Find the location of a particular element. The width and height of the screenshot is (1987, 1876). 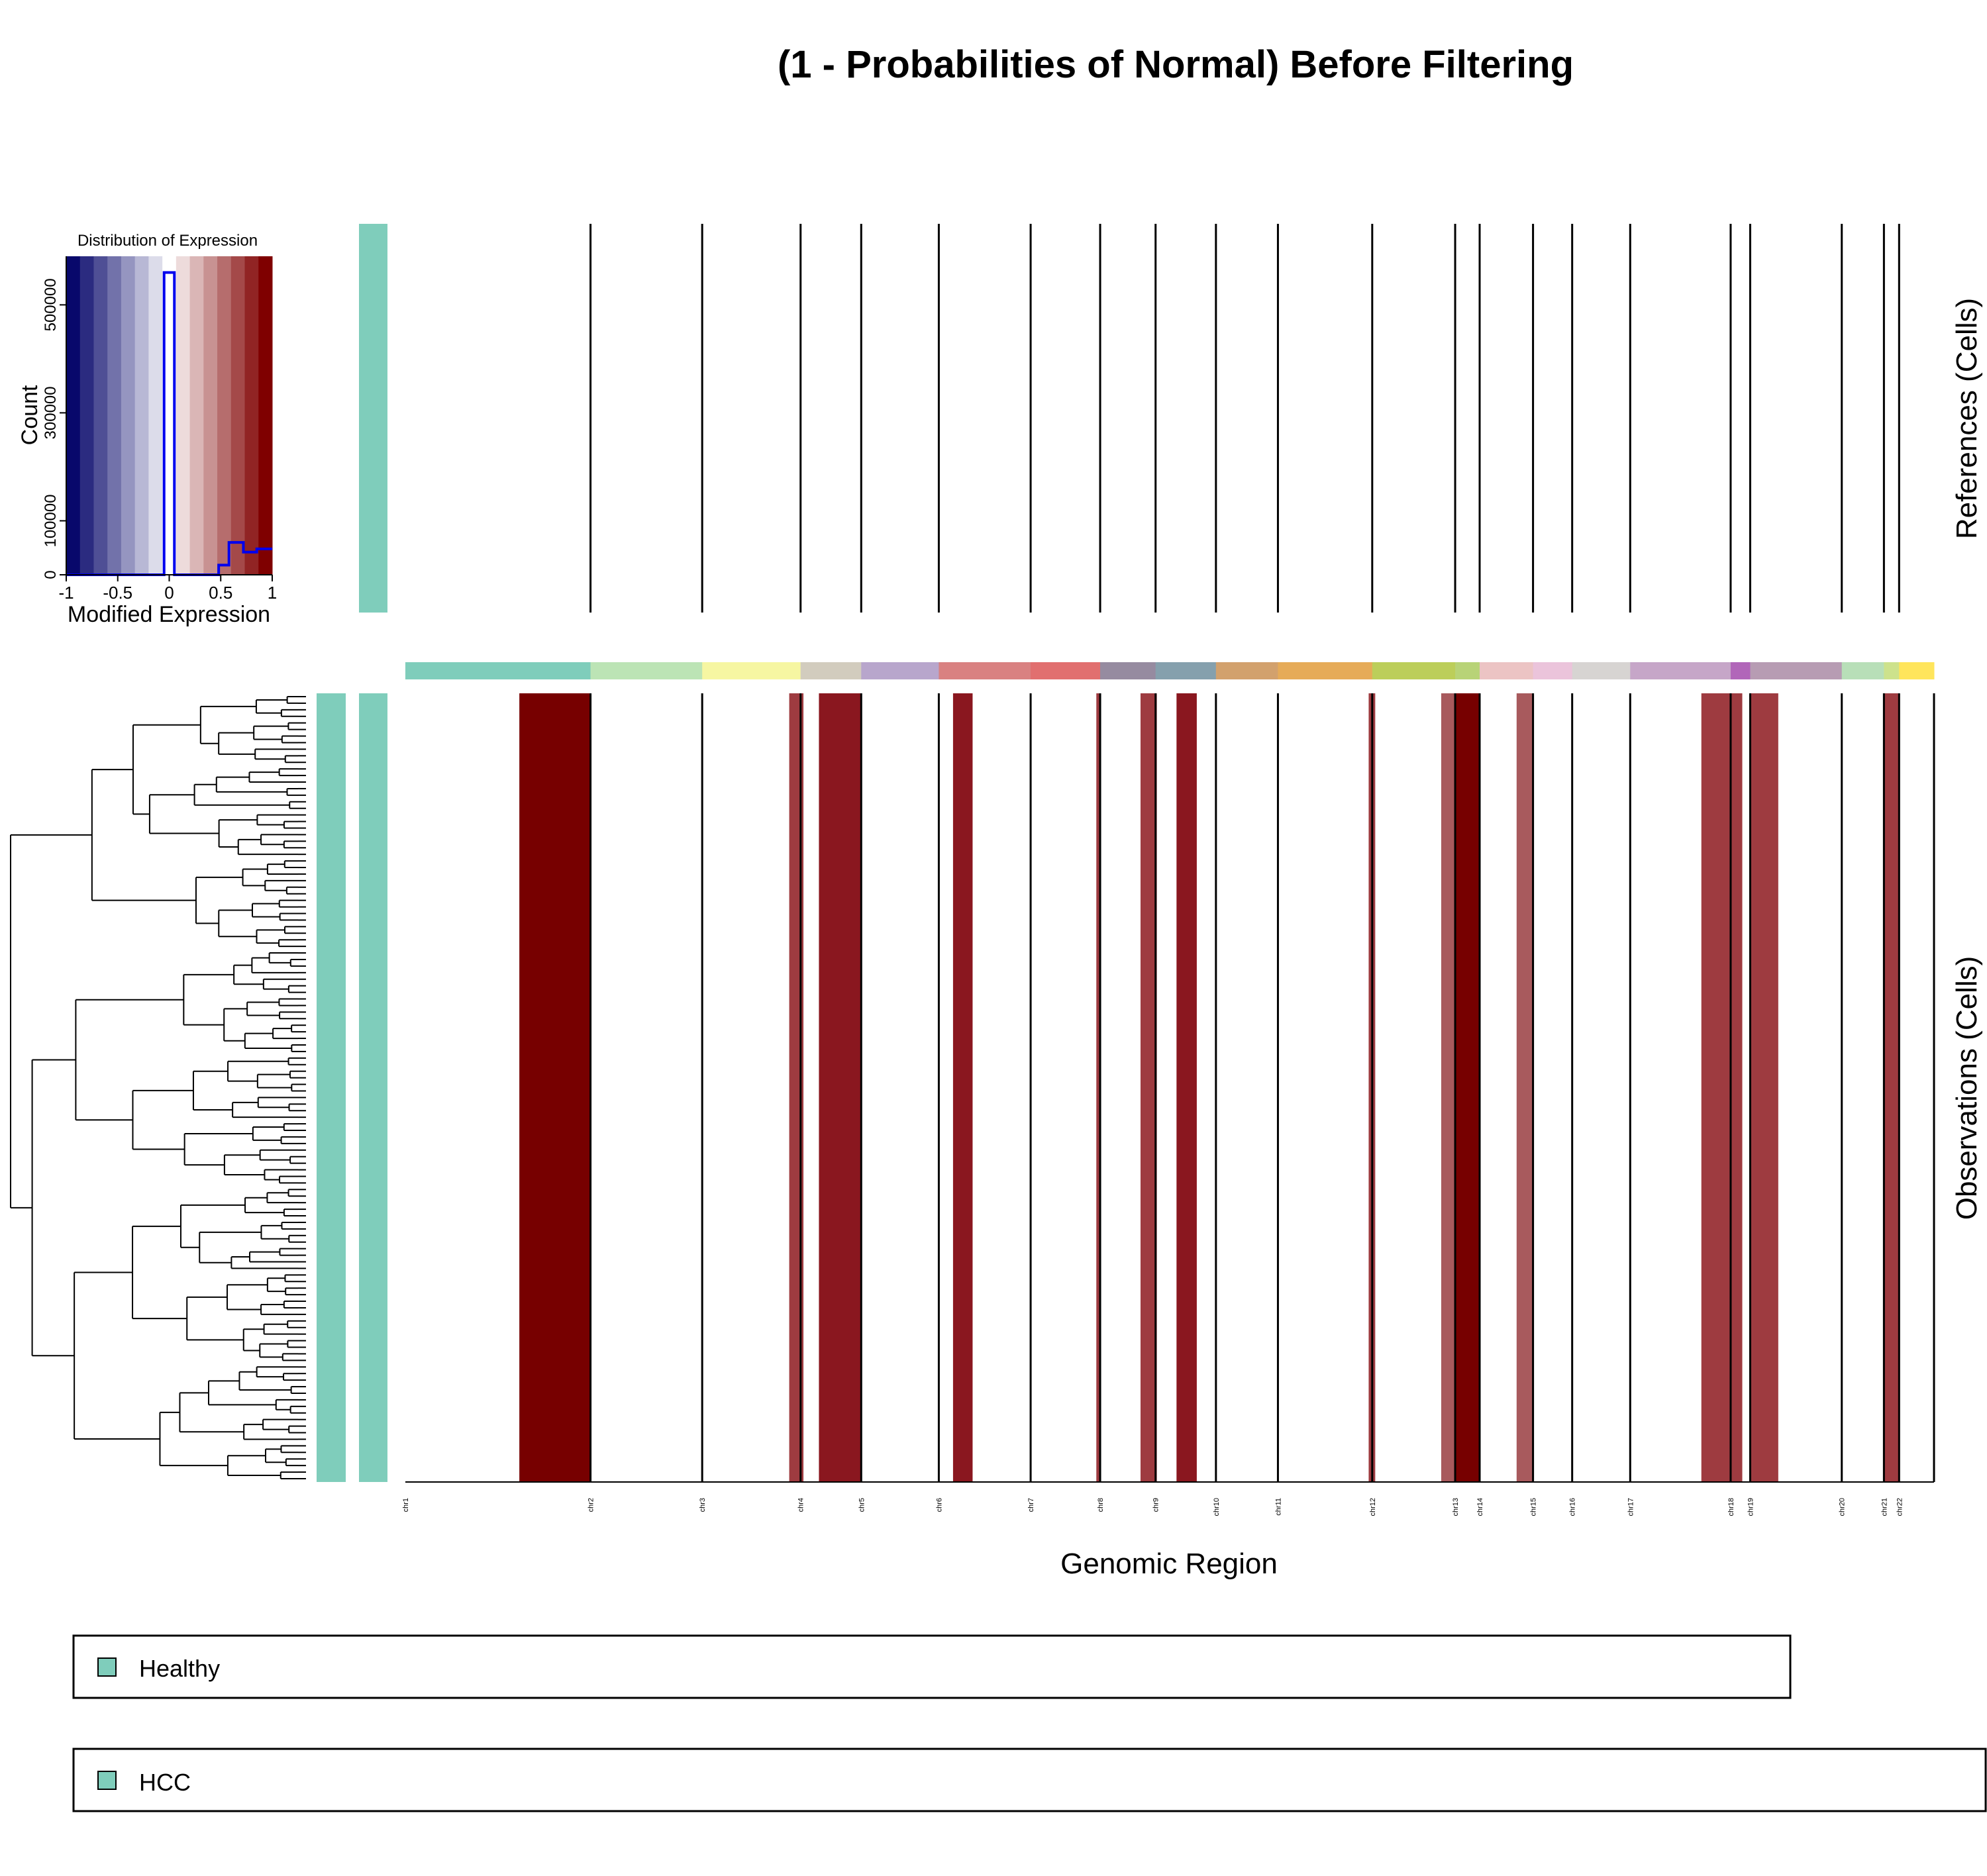

chrom-label-chr8: chr8 is located at coordinates (1101, 1505).